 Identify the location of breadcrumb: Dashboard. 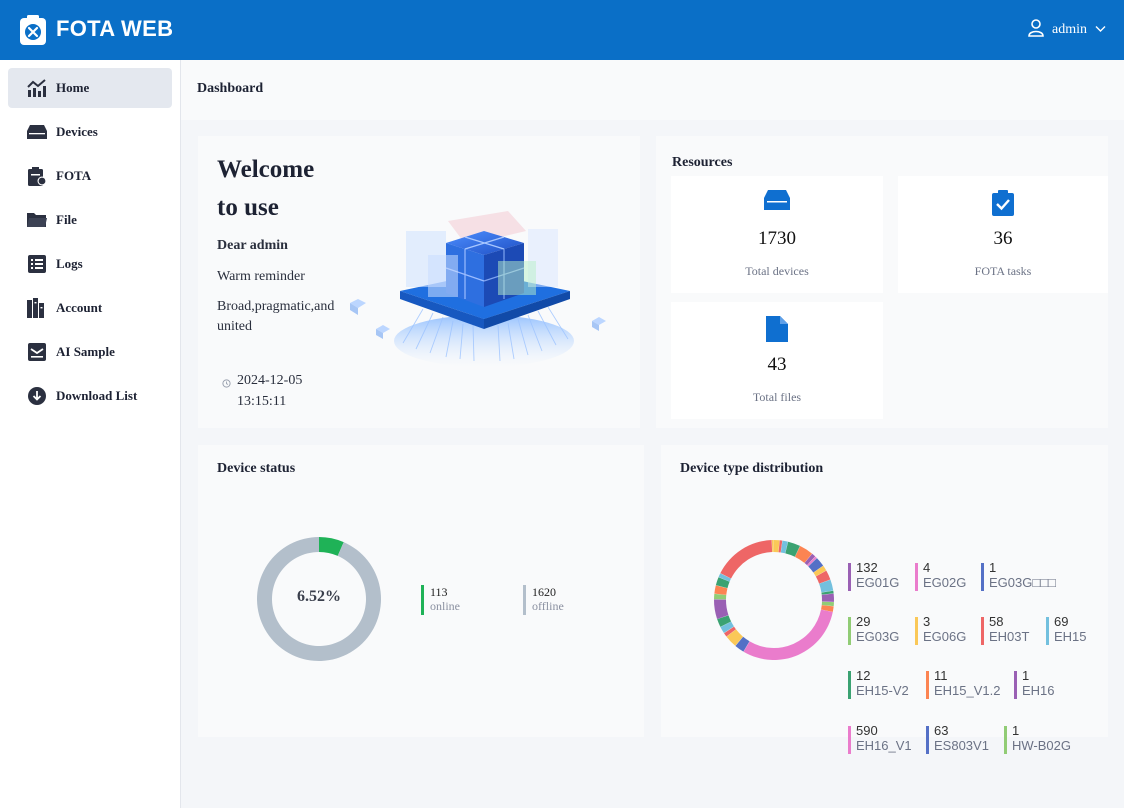
(652, 90).